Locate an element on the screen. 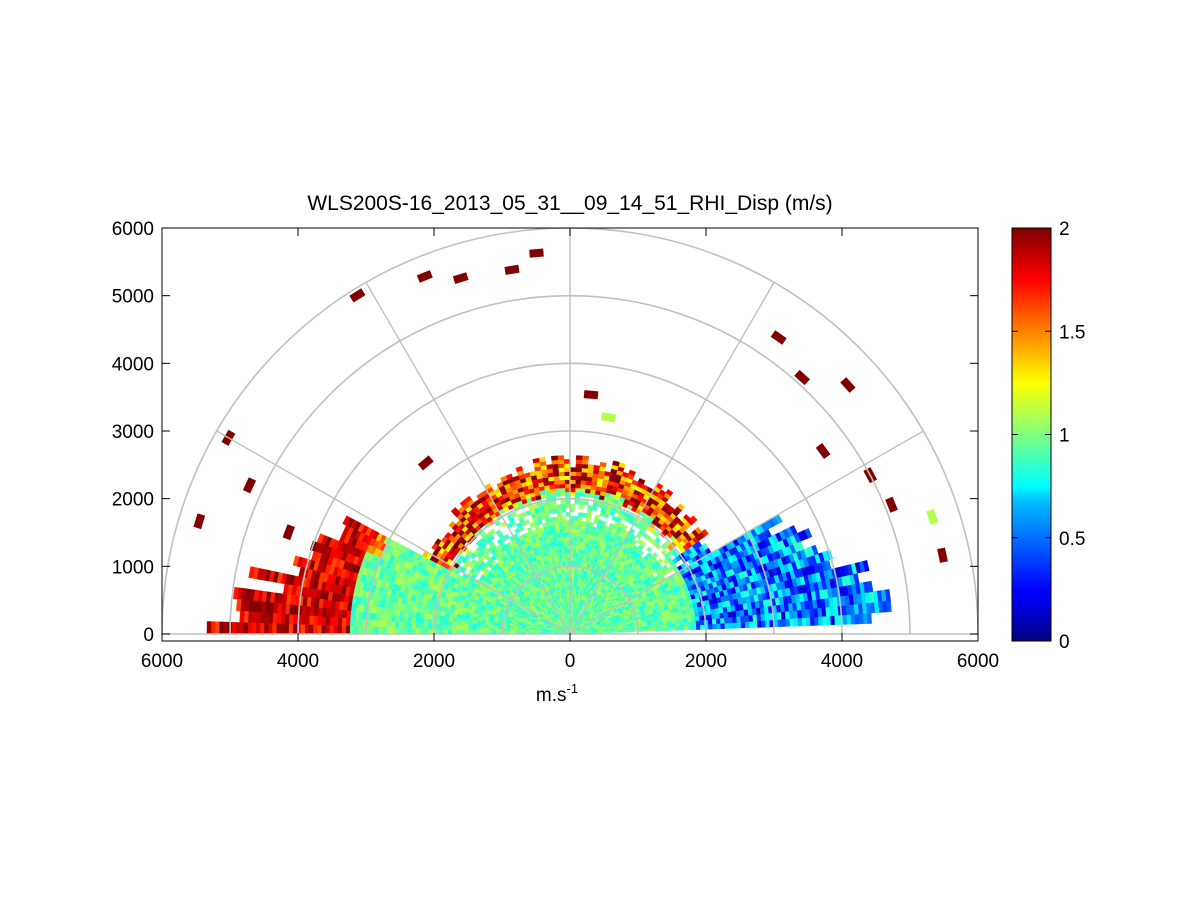 The width and height of the screenshot is (1201, 901). x-tick-label: 2000 is located at coordinates (706, 661).